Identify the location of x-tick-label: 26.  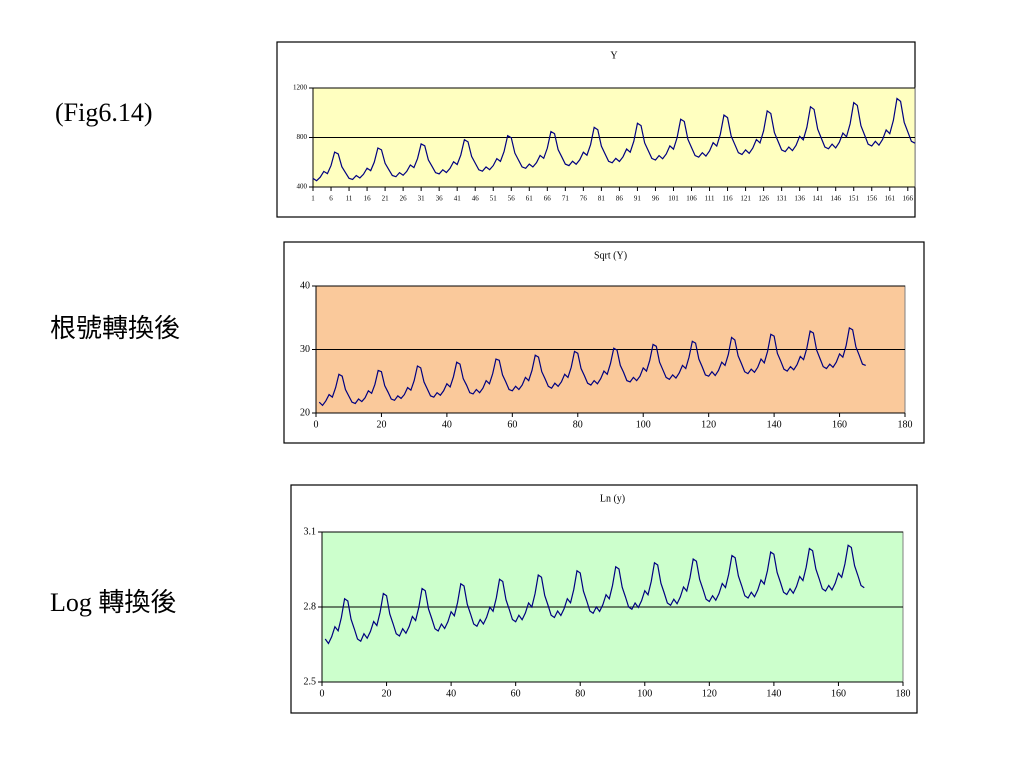
(404, 199).